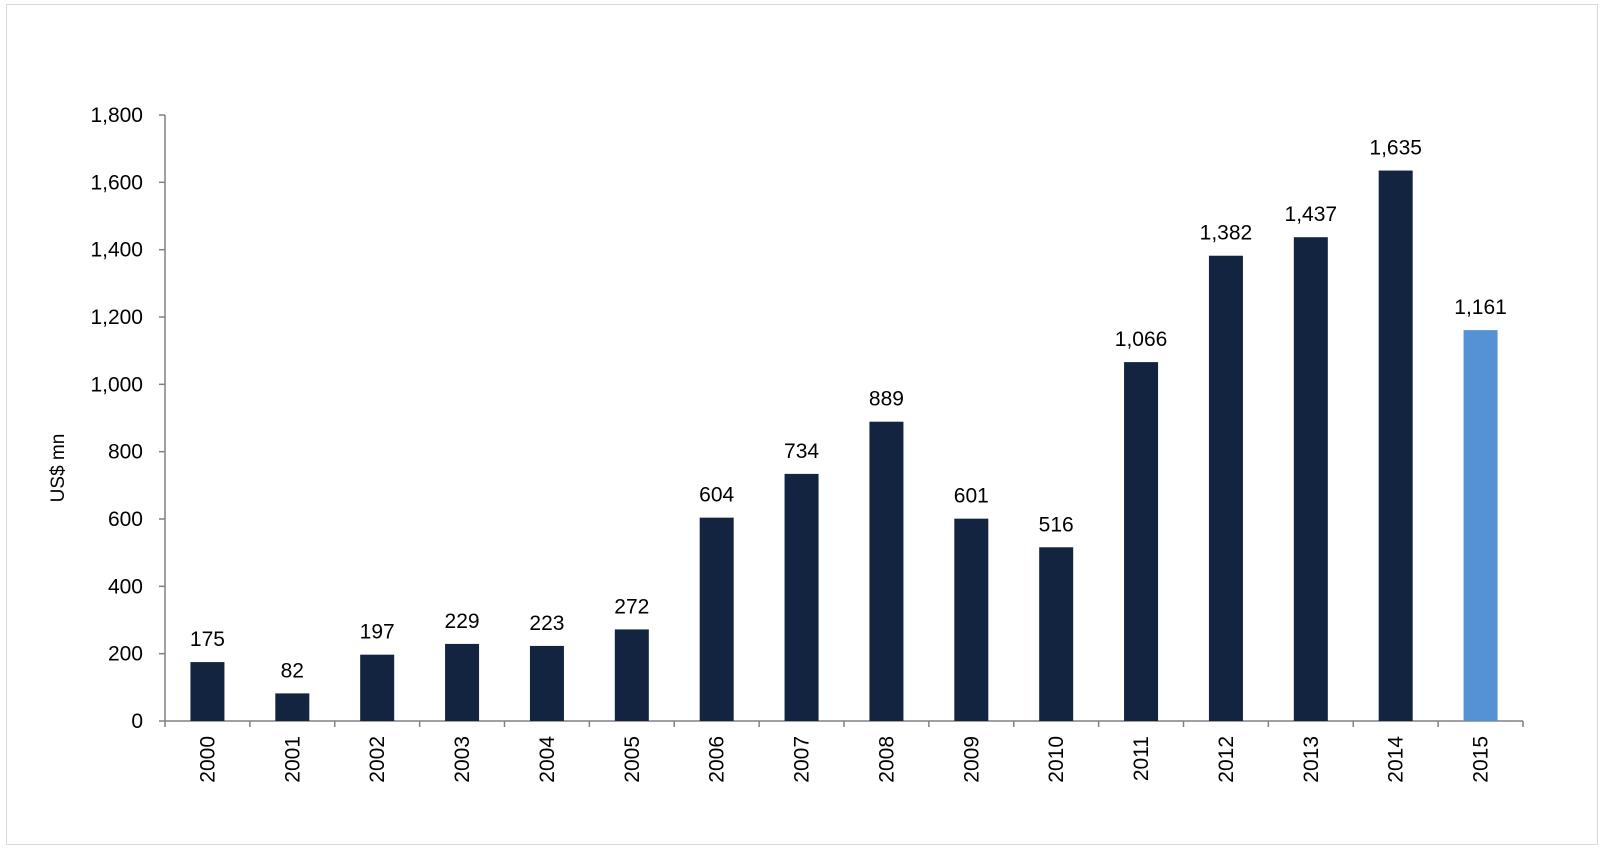 This screenshot has width=1606, height=849. Describe the element at coordinates (125, 452) in the screenshot. I see `y-tick-label: 800` at that location.